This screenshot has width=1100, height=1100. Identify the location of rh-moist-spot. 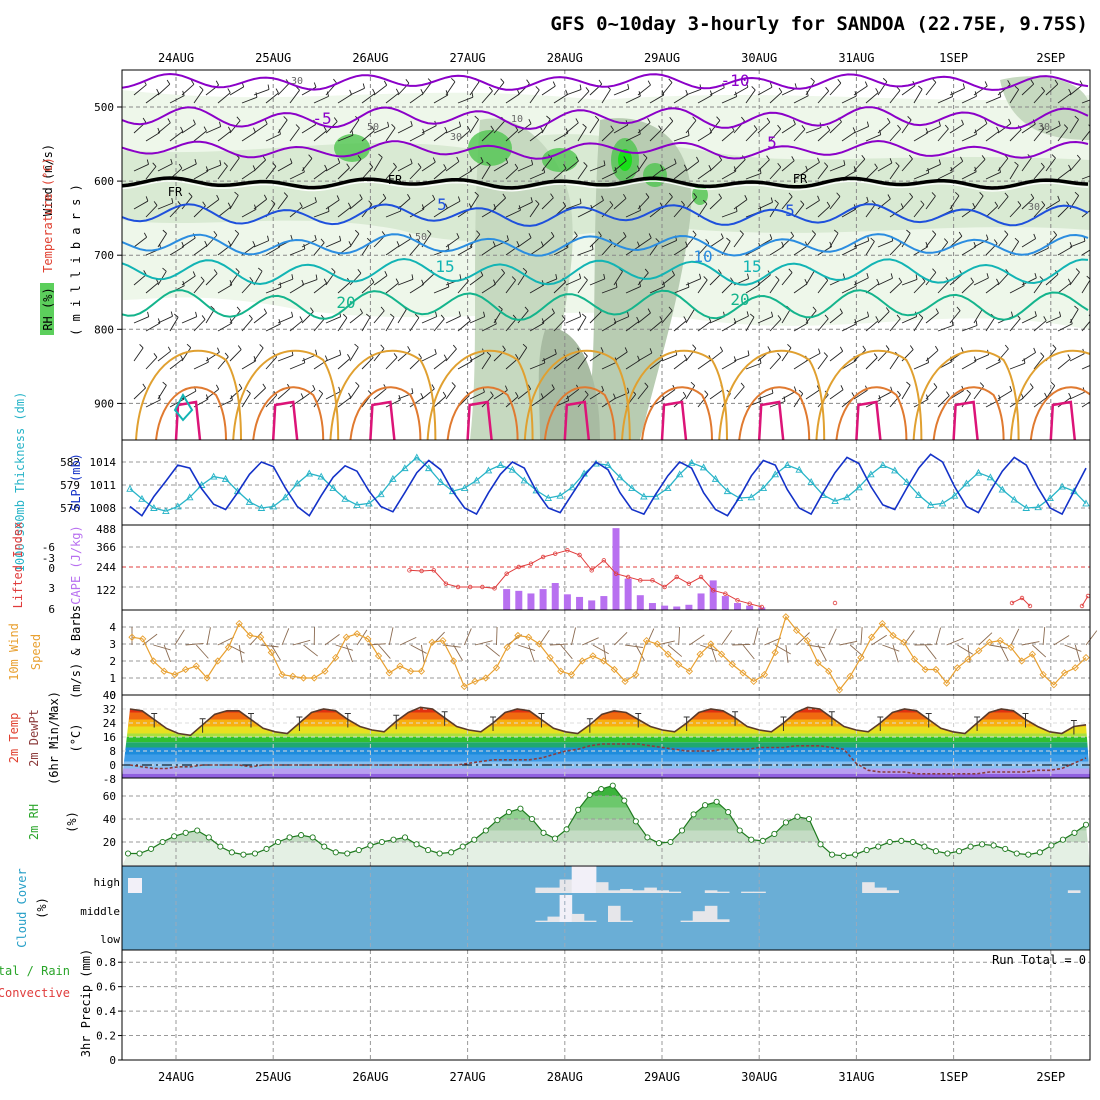
(352, 148).